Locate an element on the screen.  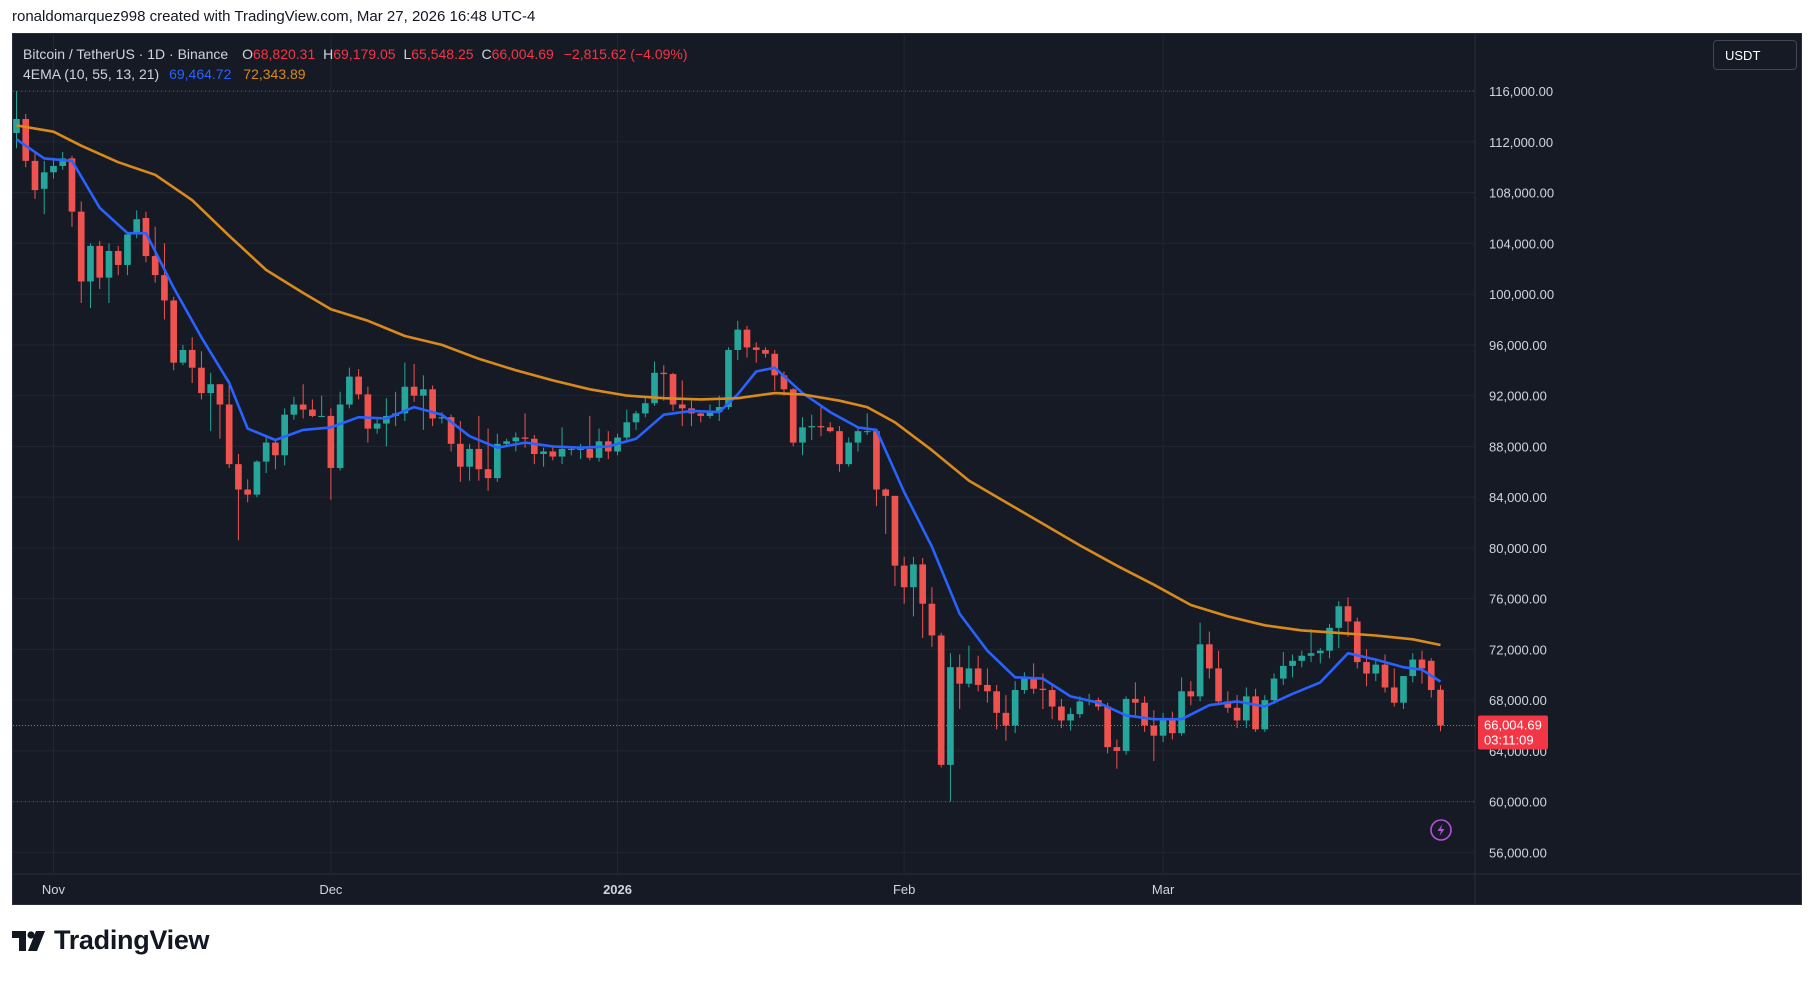
tradingview-logo-icon is located at coordinates (28, 940).